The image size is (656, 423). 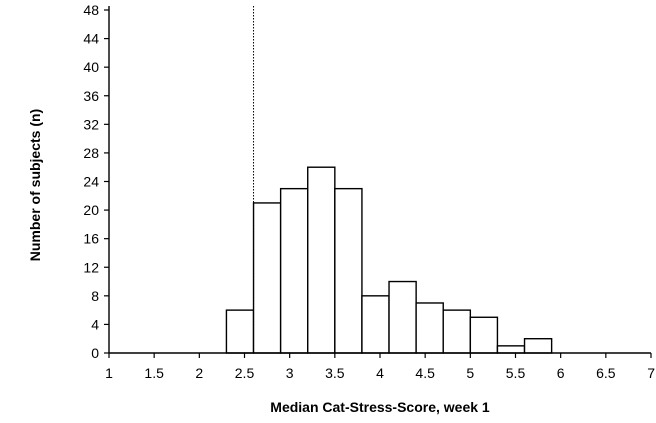 I want to click on y-tick-label: 36, so click(x=91, y=96).